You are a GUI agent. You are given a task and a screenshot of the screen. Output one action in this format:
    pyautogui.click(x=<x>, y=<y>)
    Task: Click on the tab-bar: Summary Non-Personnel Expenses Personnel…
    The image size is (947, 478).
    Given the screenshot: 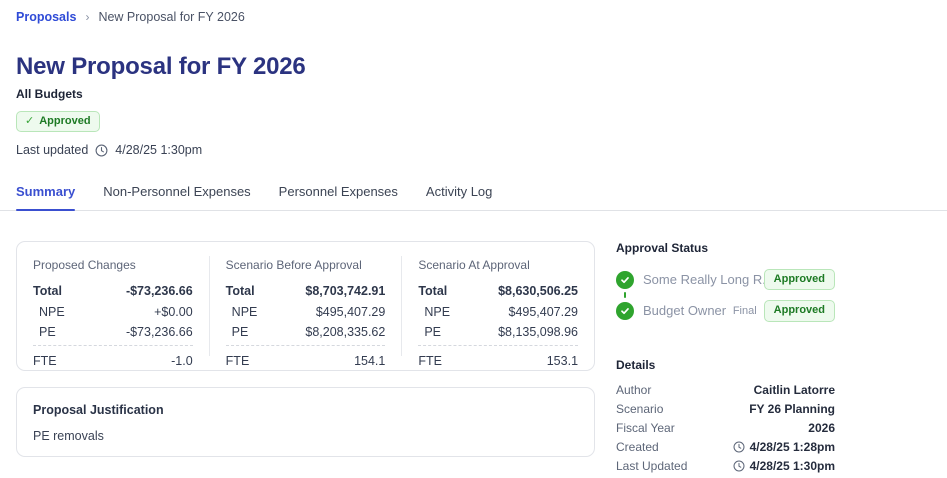 What is the action you would take?
    pyautogui.click(x=473, y=198)
    